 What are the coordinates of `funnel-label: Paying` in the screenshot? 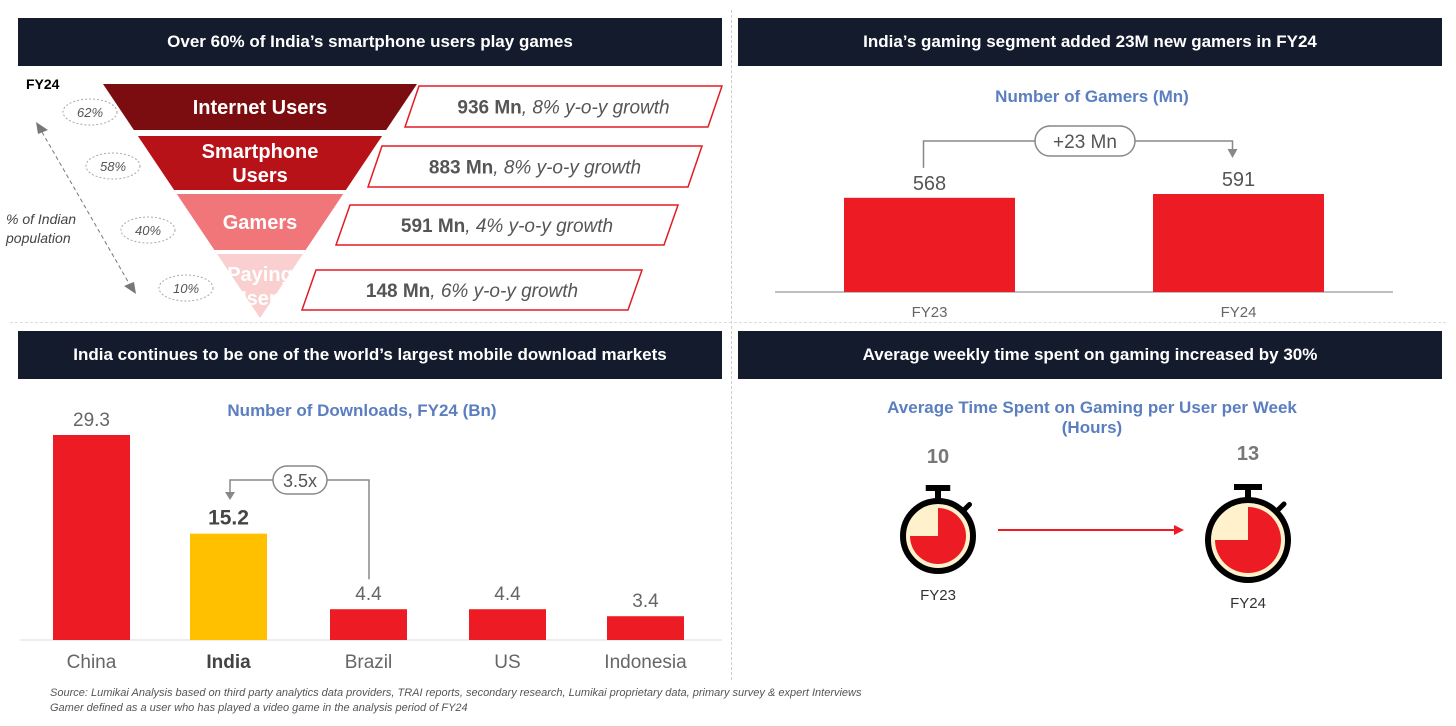 It's located at (260, 275).